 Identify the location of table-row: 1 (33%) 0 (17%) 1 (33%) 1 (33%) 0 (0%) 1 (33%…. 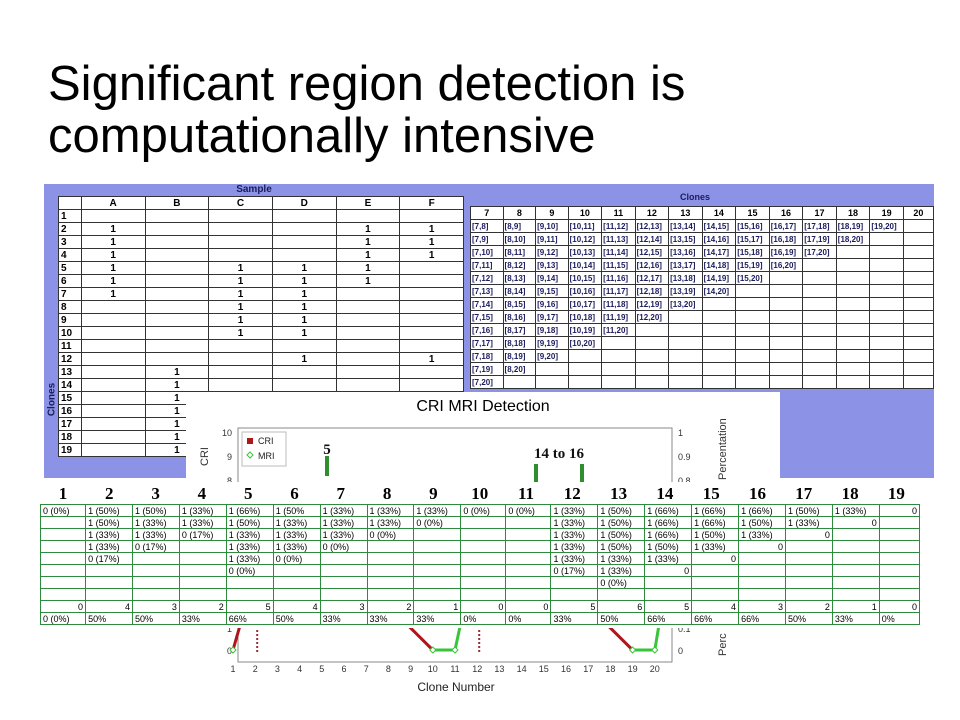
(480, 546).